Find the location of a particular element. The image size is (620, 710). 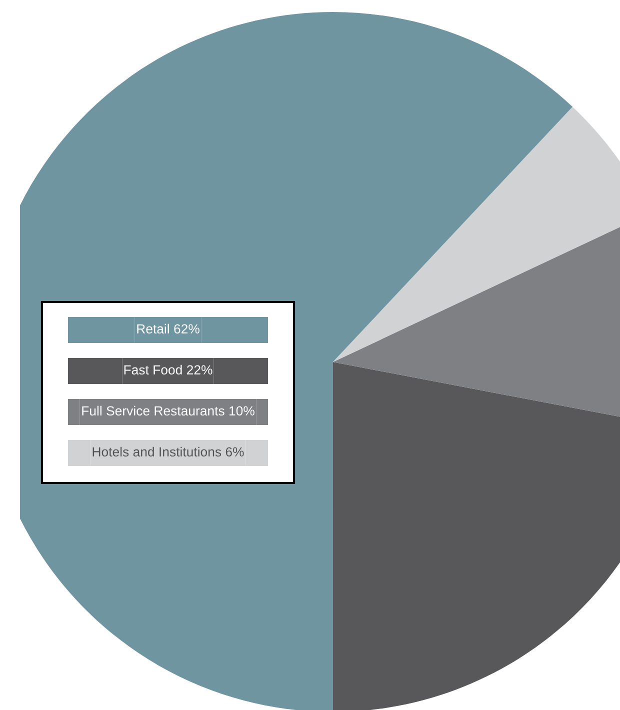

legend-label: Full Service Restaurants 10% is located at coordinates (168, 411).